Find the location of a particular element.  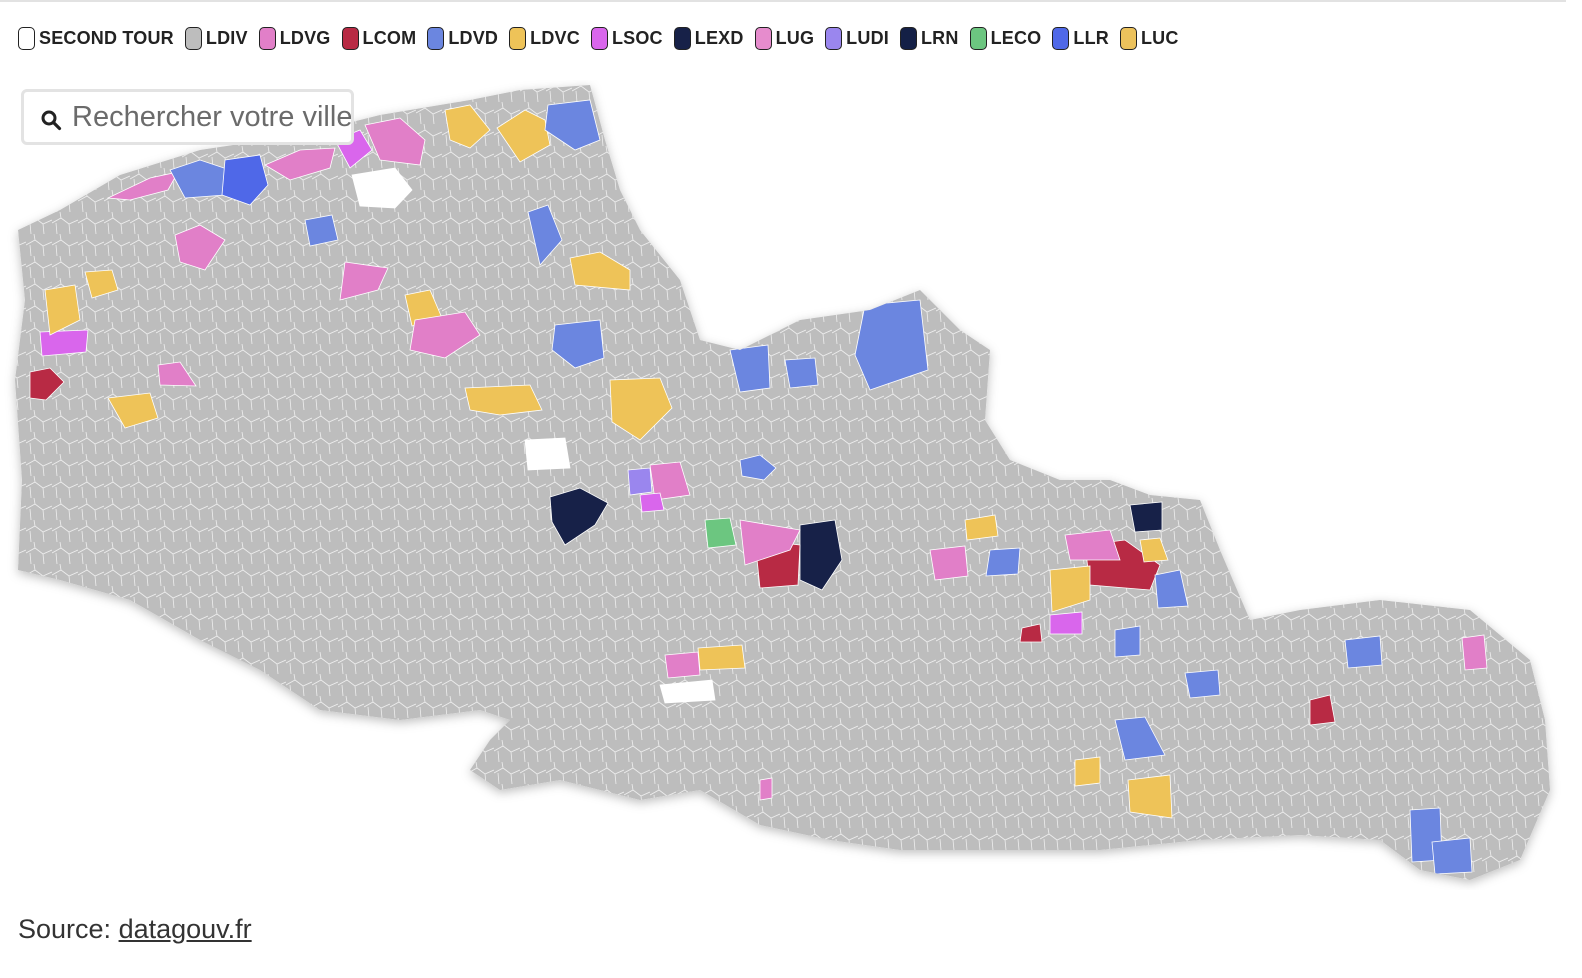

legend-item-ldvg: LDVG is located at coordinates (294, 38).